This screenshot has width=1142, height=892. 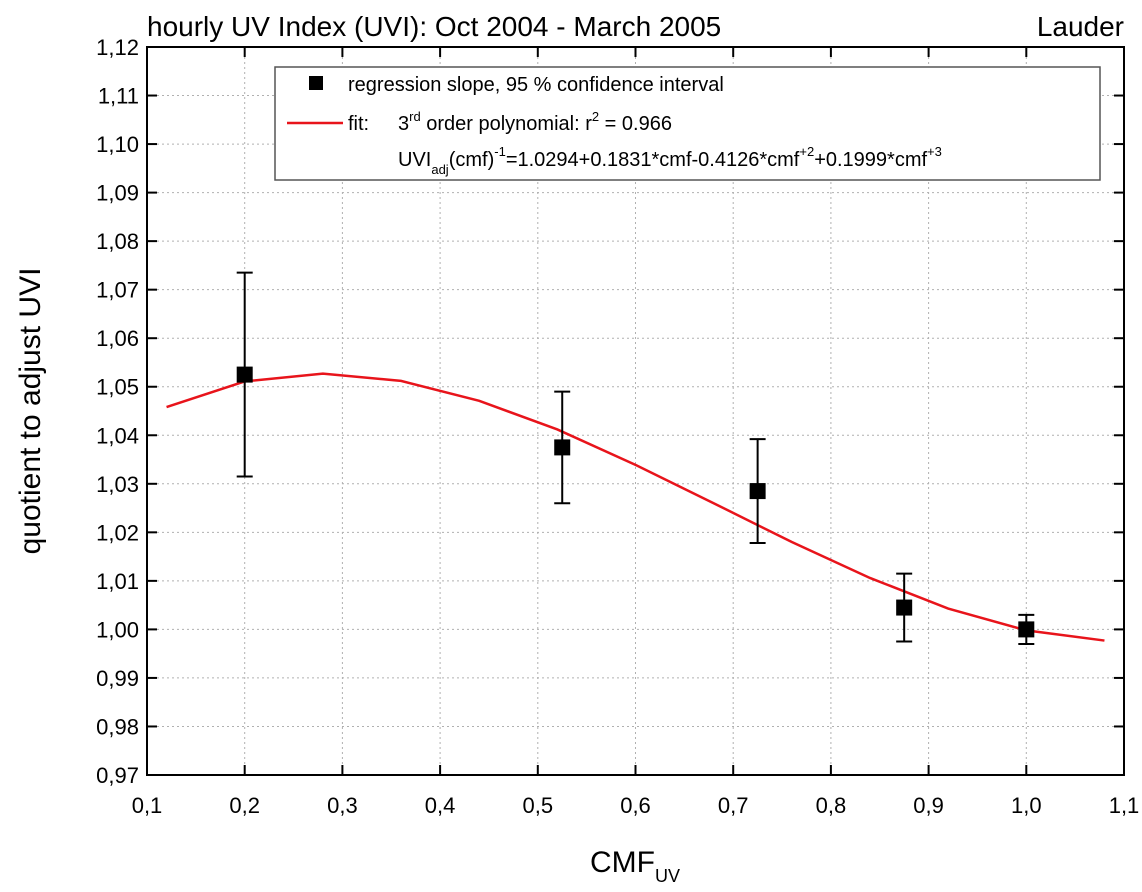 I want to click on legend-equation-part: UVI, so click(x=414, y=160).